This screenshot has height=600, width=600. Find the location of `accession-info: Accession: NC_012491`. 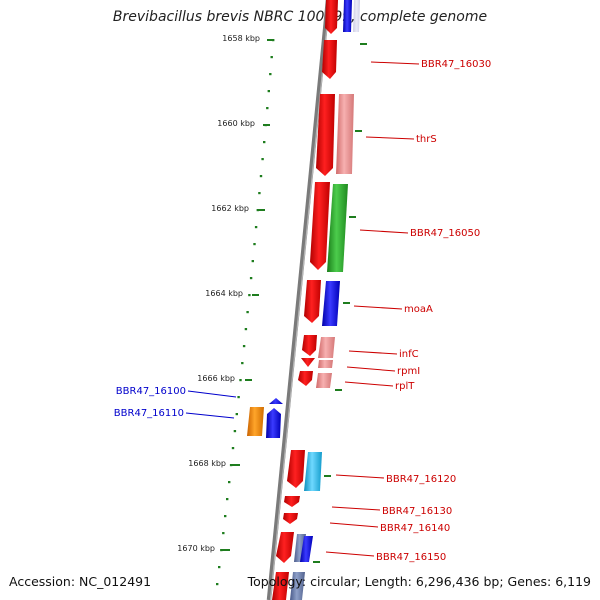

accession-info: Accession: NC_012491 is located at coordinates (80, 581).